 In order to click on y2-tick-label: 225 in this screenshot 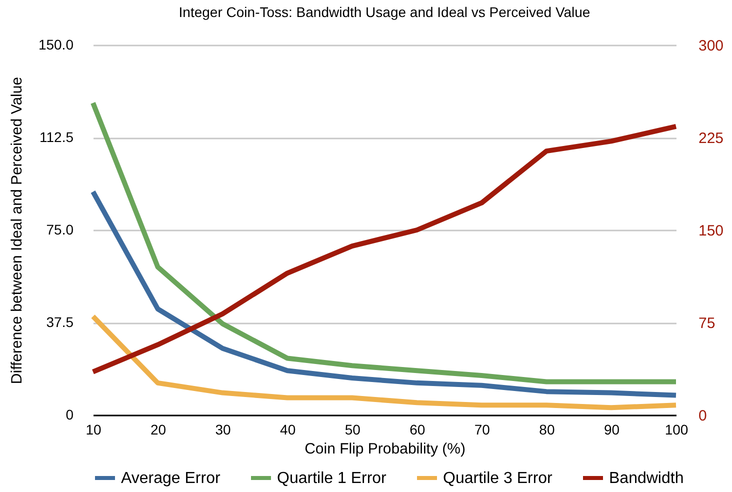, I will do `click(711, 138)`.